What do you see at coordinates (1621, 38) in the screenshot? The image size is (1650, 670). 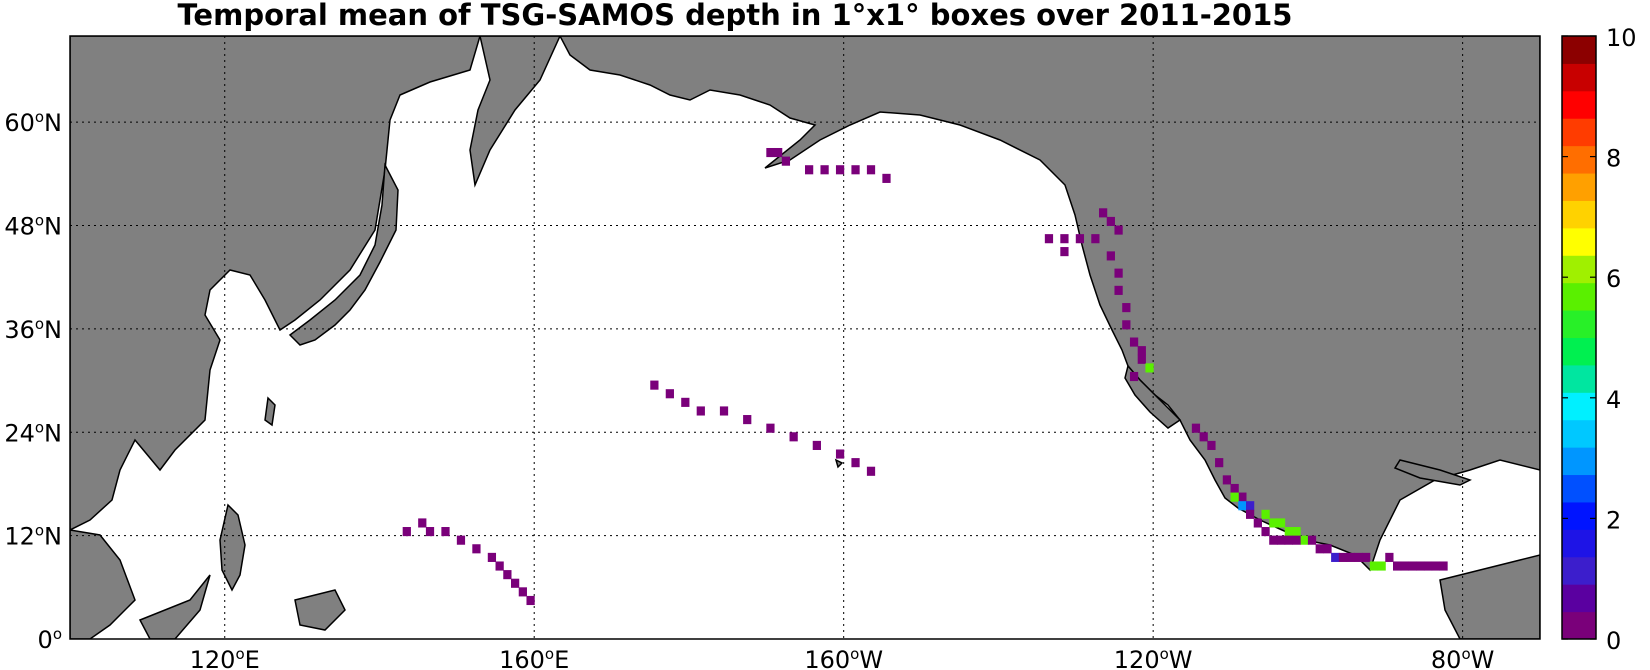 I see `colorbar-tick-label: 10` at bounding box center [1621, 38].